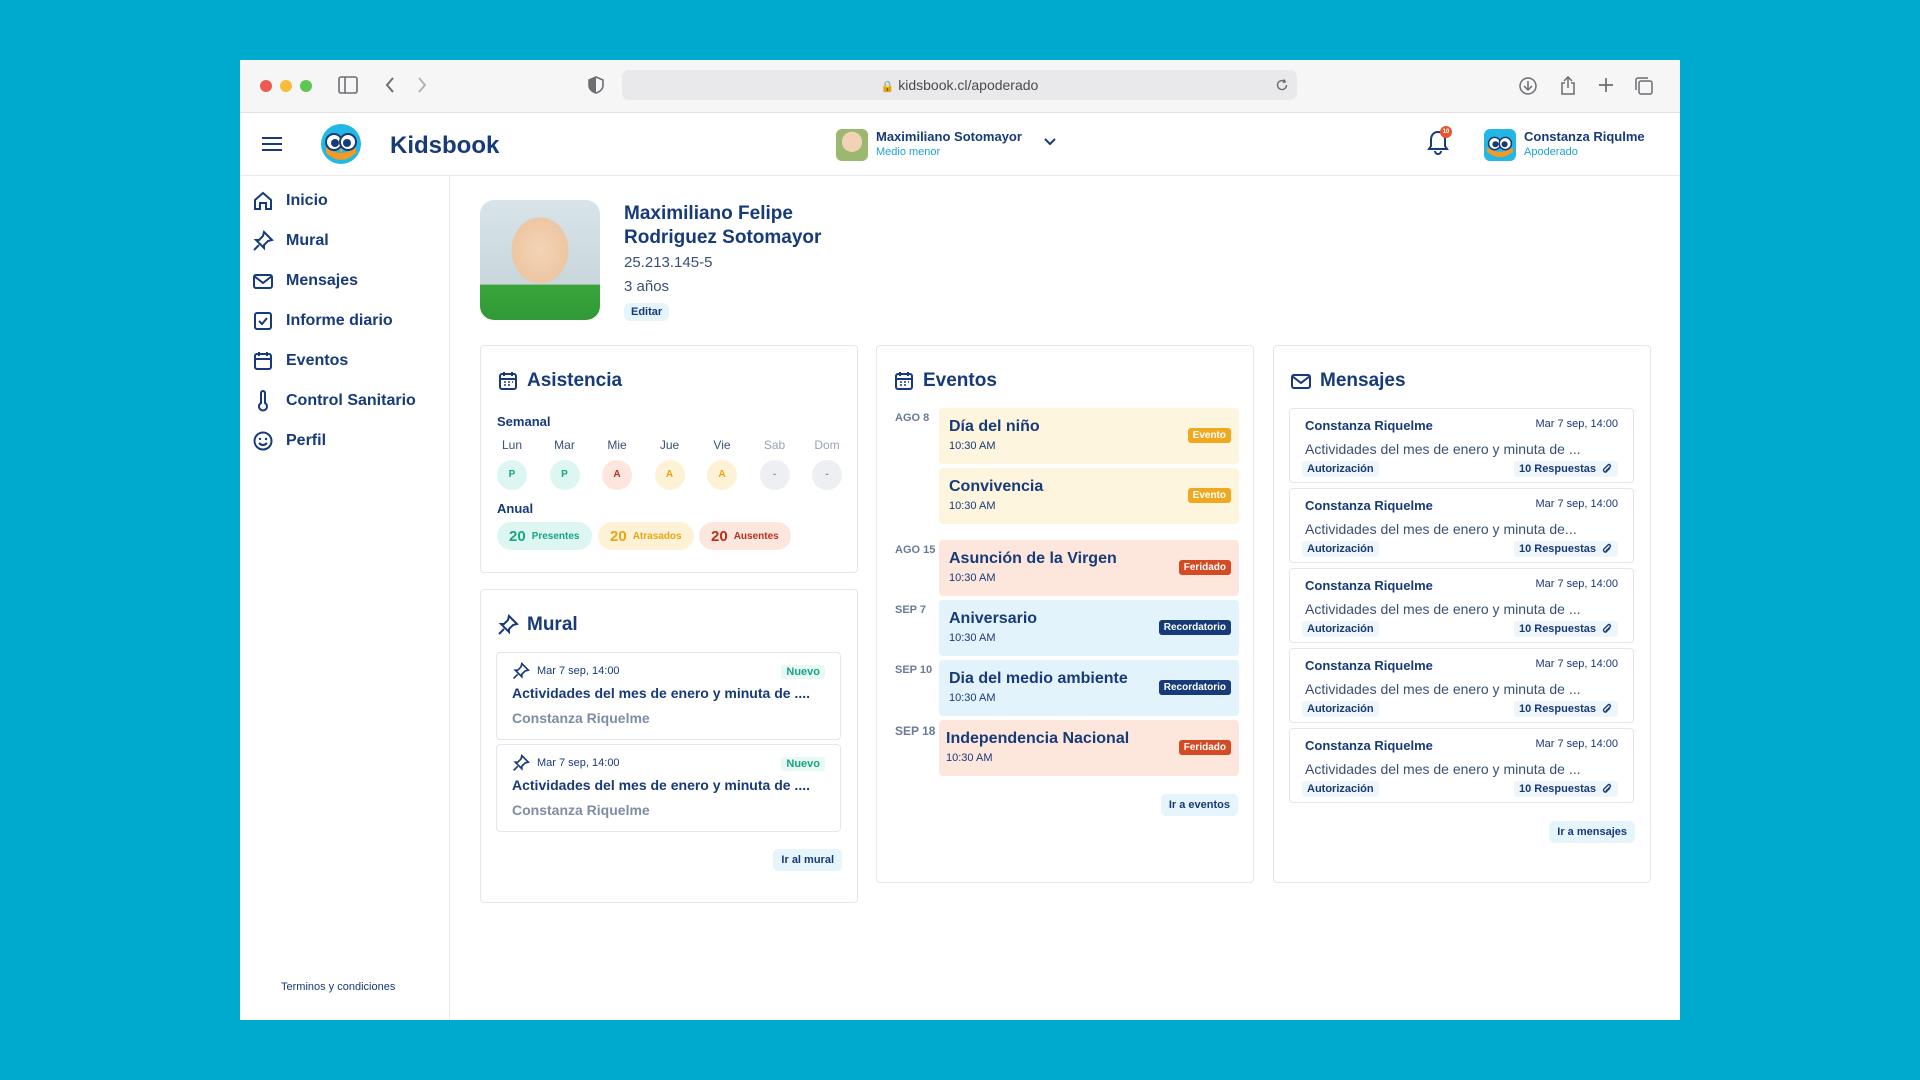 This screenshot has height=1080, width=1920. I want to click on nav-label: Eventos, so click(317, 360).